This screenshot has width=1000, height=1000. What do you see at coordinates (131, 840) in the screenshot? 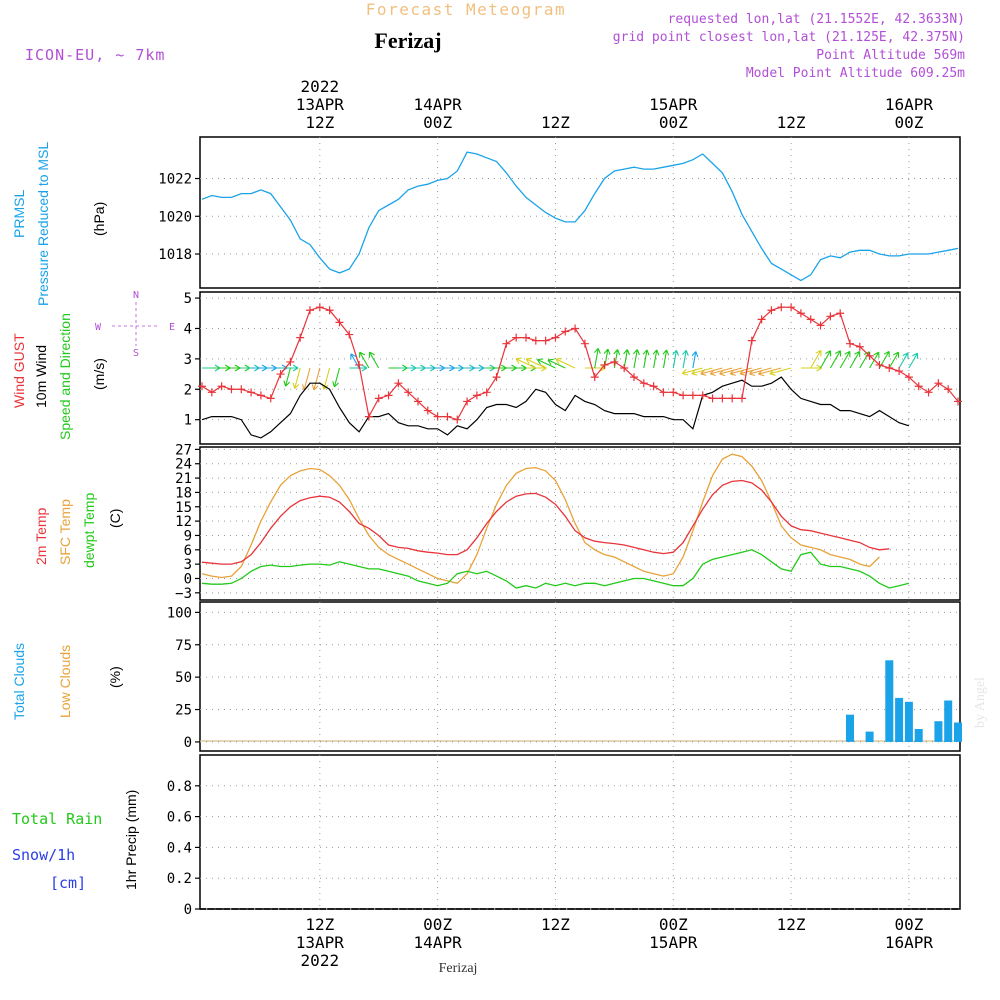
I see `precip-unit: 1hr Precip (mm)` at bounding box center [131, 840].